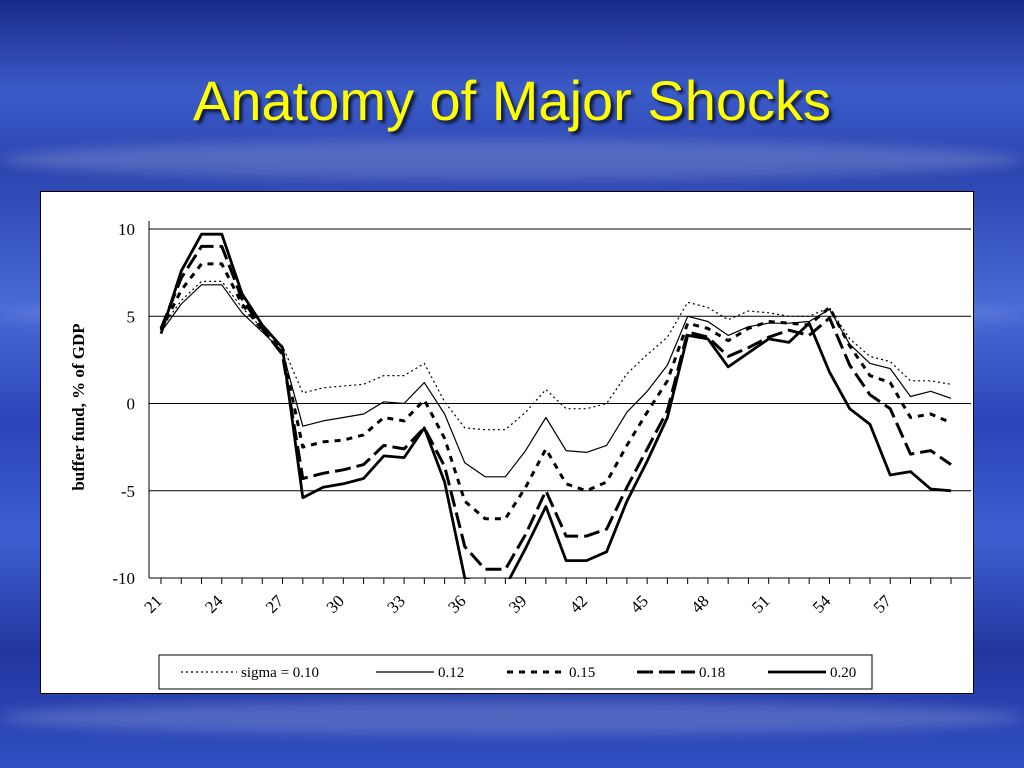  I want to click on x-tick-label: 48, so click(699, 603).